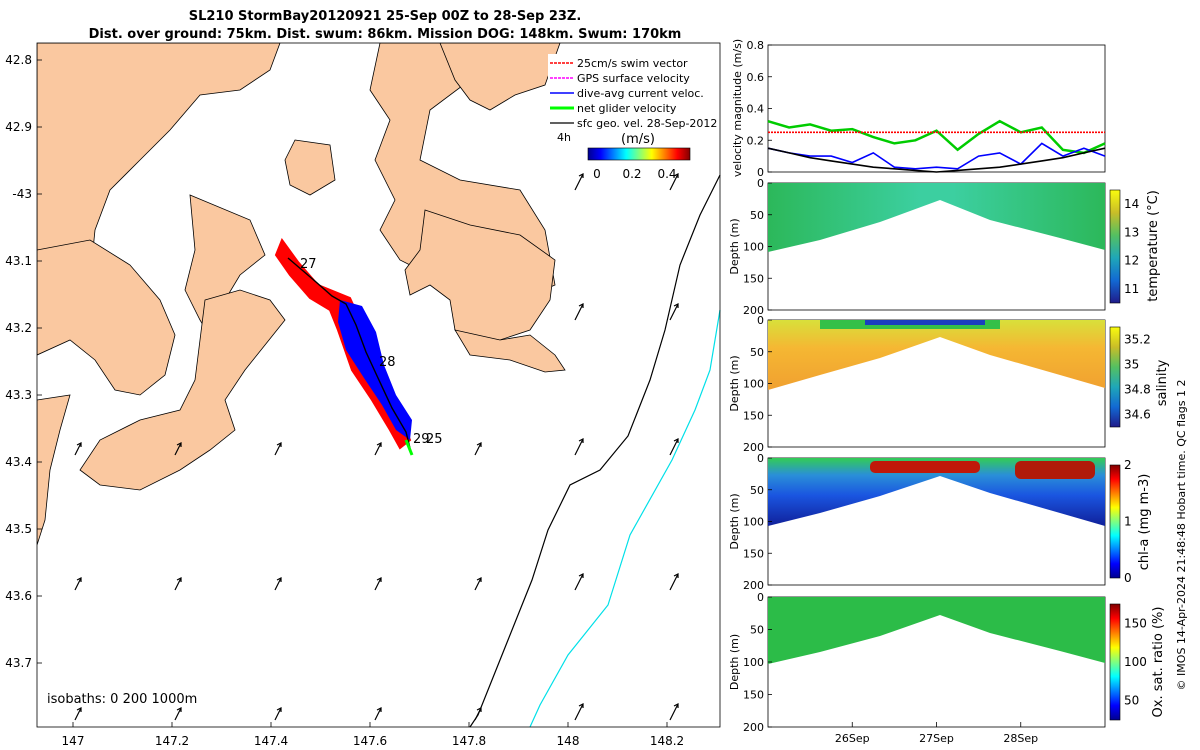 The height and width of the screenshot is (750, 1200). I want to click on speed-colorbar-bar, so click(639, 154).